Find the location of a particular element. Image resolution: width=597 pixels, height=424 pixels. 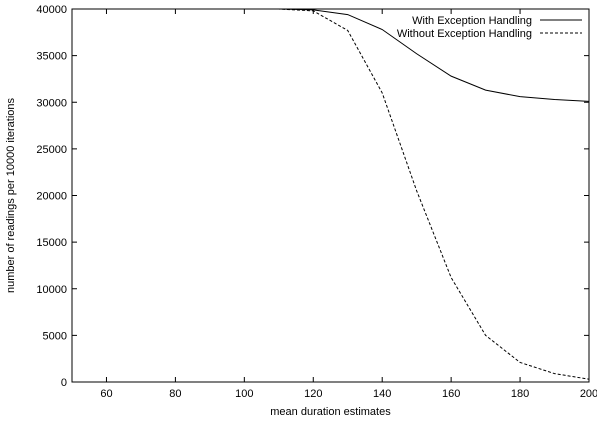

y-tick-label: 0 is located at coordinates (64, 383).